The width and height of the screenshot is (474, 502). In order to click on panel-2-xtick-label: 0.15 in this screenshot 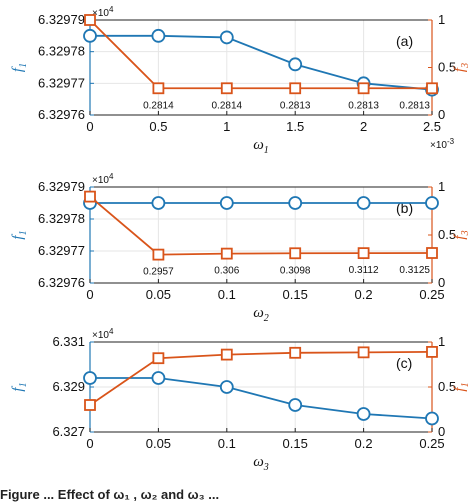, I will do `click(295, 294)`.